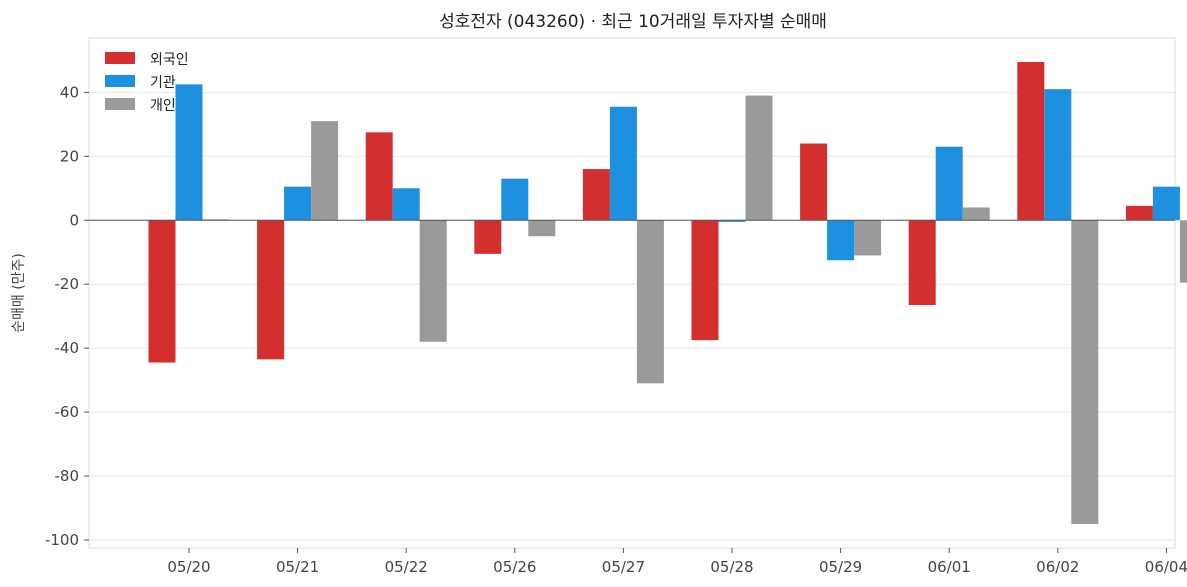 The image size is (1187, 587). I want to click on x-tick-label: 05/22, so click(406, 567).